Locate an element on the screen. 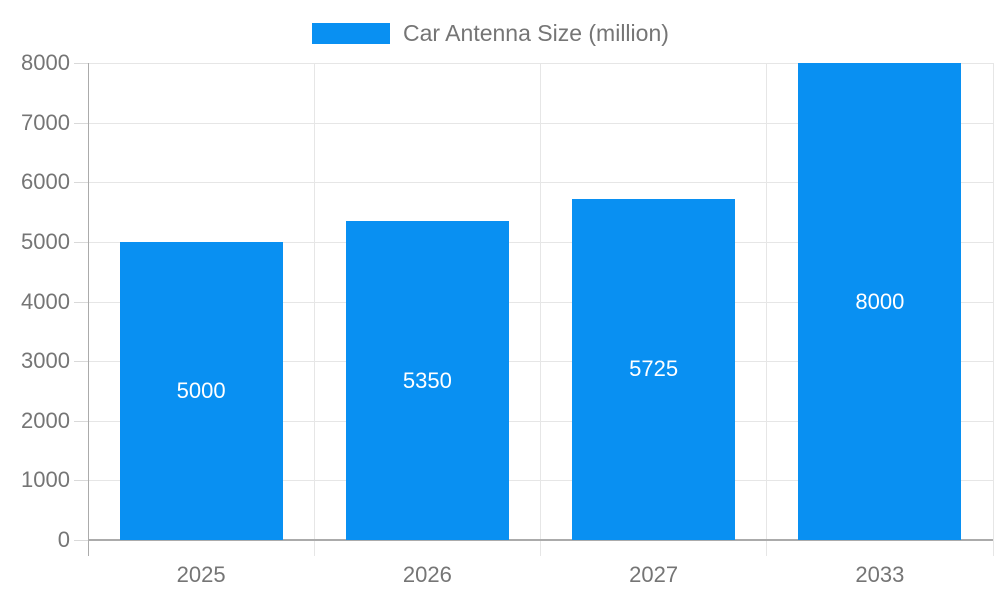 The width and height of the screenshot is (1000, 600). x-axis-line is located at coordinates (540, 540).